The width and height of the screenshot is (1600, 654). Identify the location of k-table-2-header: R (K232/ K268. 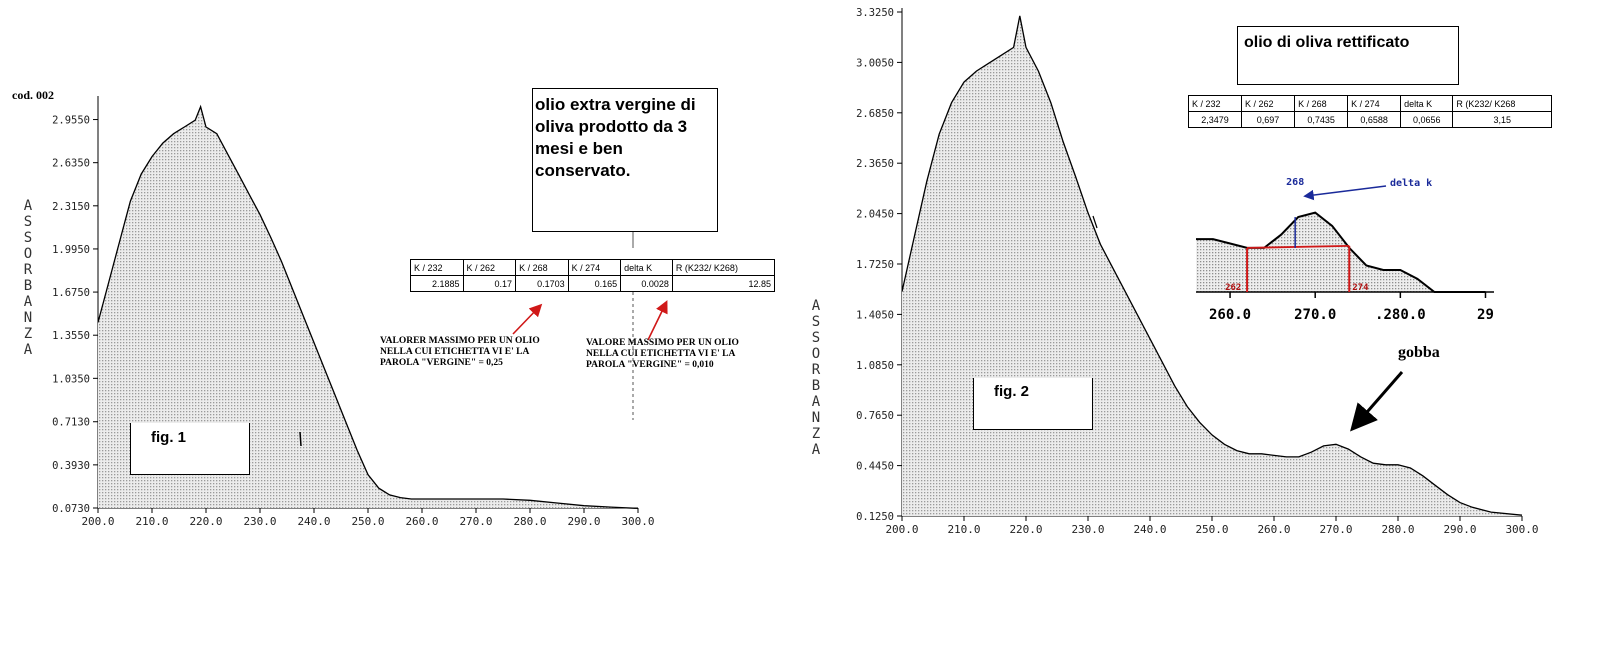
(1502, 103).